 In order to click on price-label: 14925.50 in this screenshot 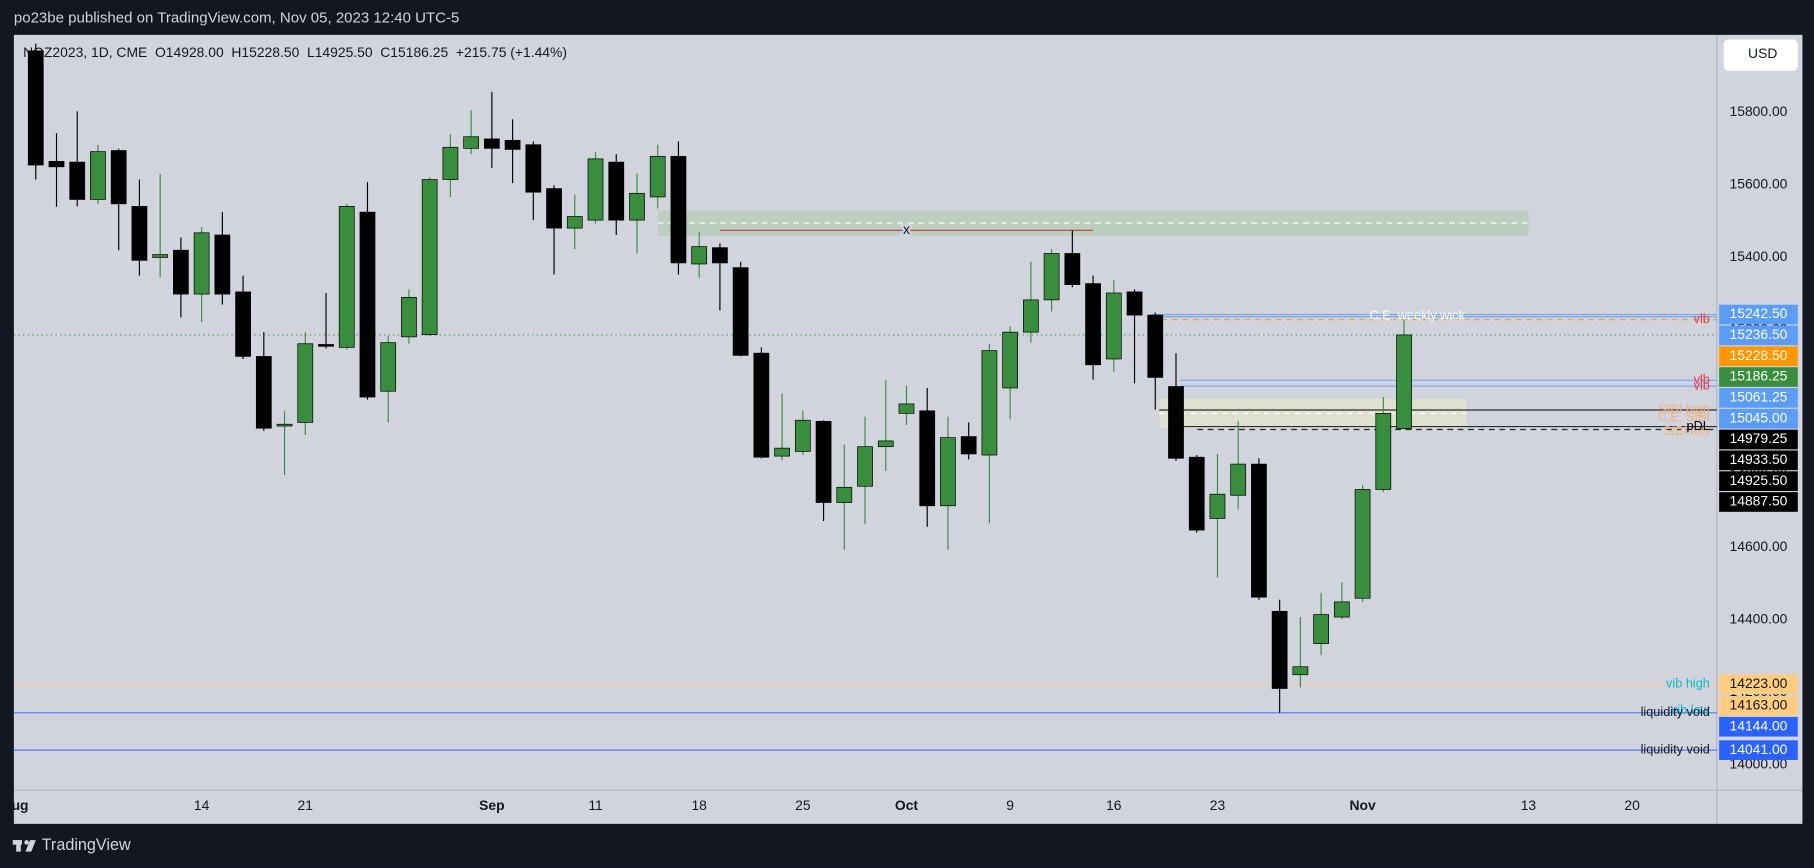, I will do `click(1759, 480)`.